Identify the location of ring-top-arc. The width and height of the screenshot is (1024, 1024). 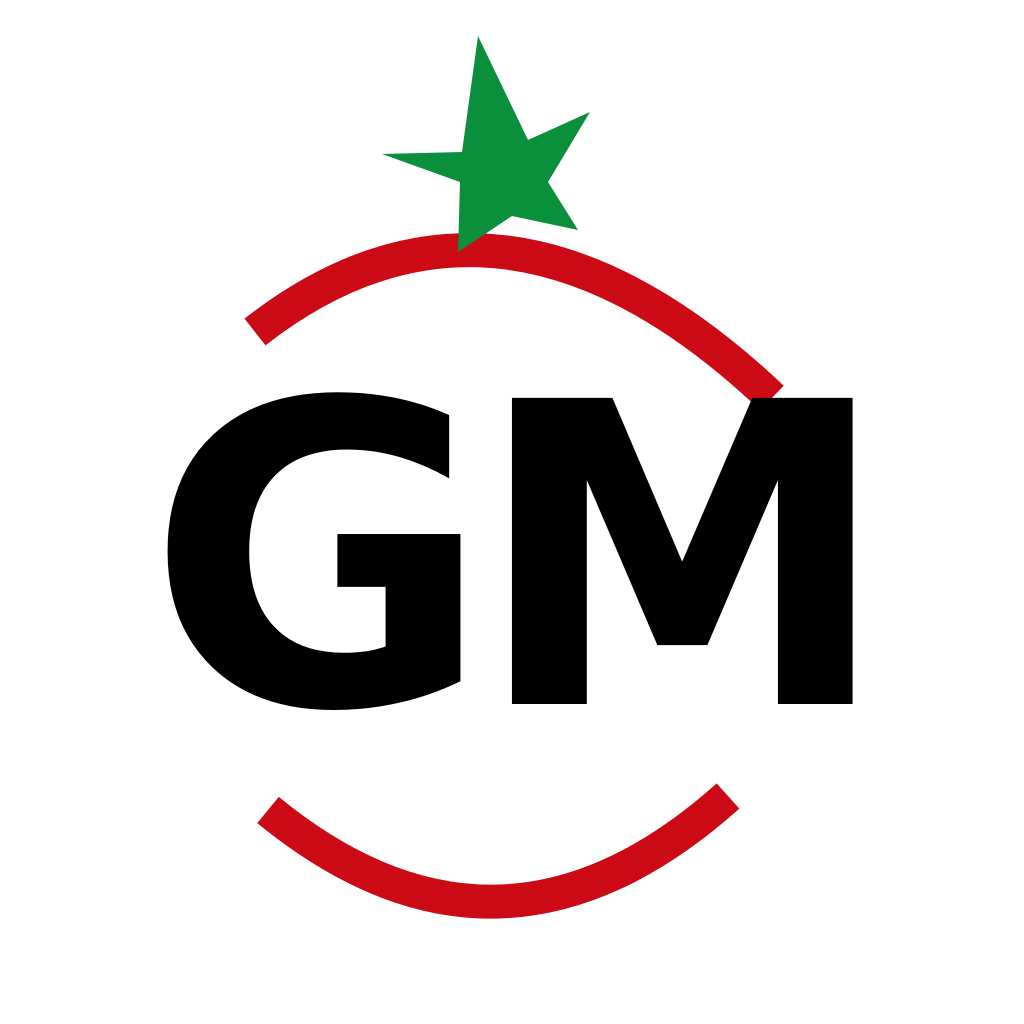
(514, 322).